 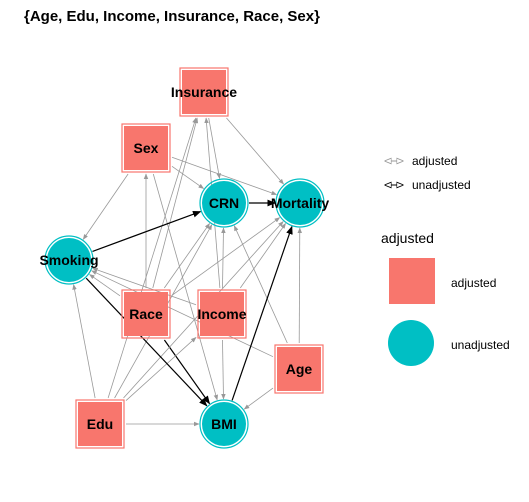 What do you see at coordinates (441, 185) in the screenshot?
I see `legend-edge-label: unadjusted` at bounding box center [441, 185].